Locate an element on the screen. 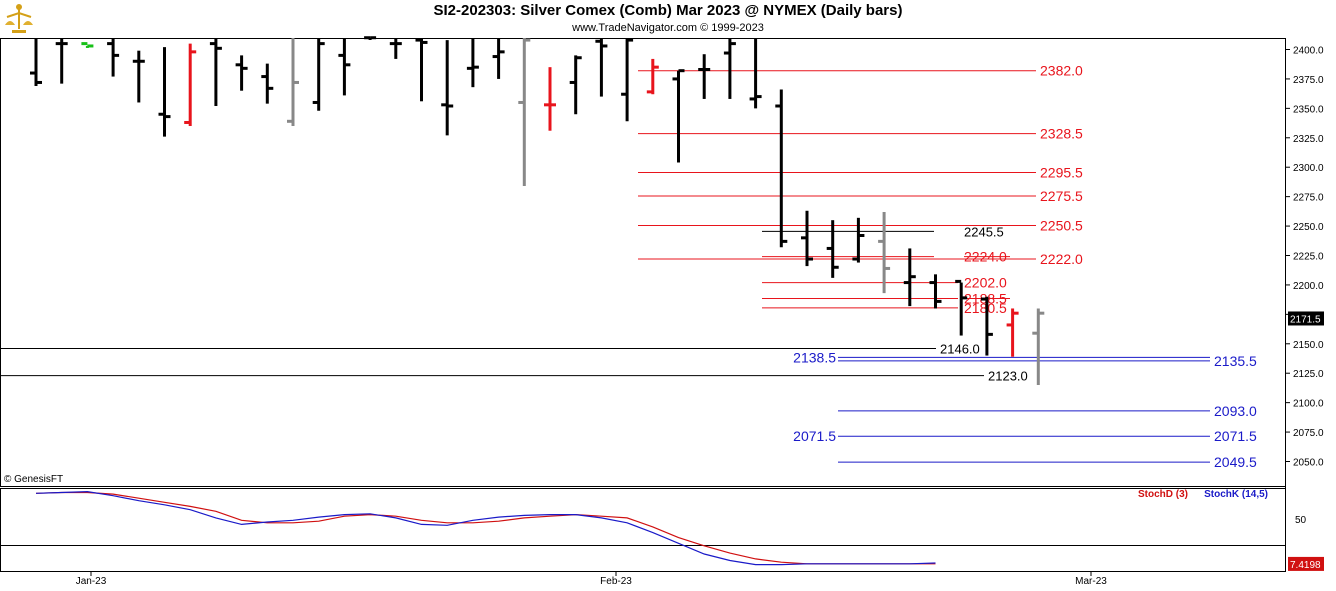 This screenshot has width=1336, height=591. stoch-series-line is located at coordinates (485, 528).